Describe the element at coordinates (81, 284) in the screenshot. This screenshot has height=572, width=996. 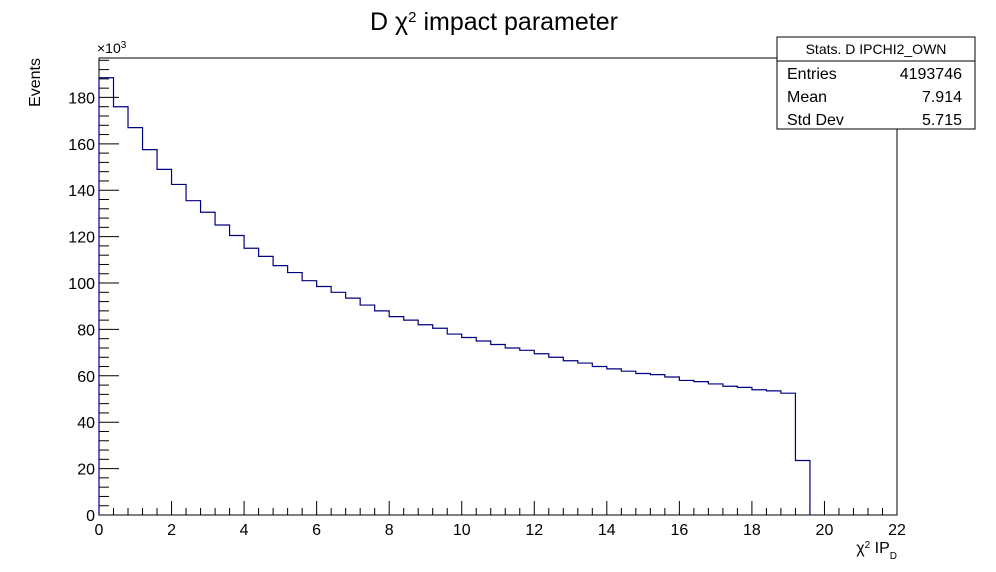
I see `y-tick-label: 100` at that location.